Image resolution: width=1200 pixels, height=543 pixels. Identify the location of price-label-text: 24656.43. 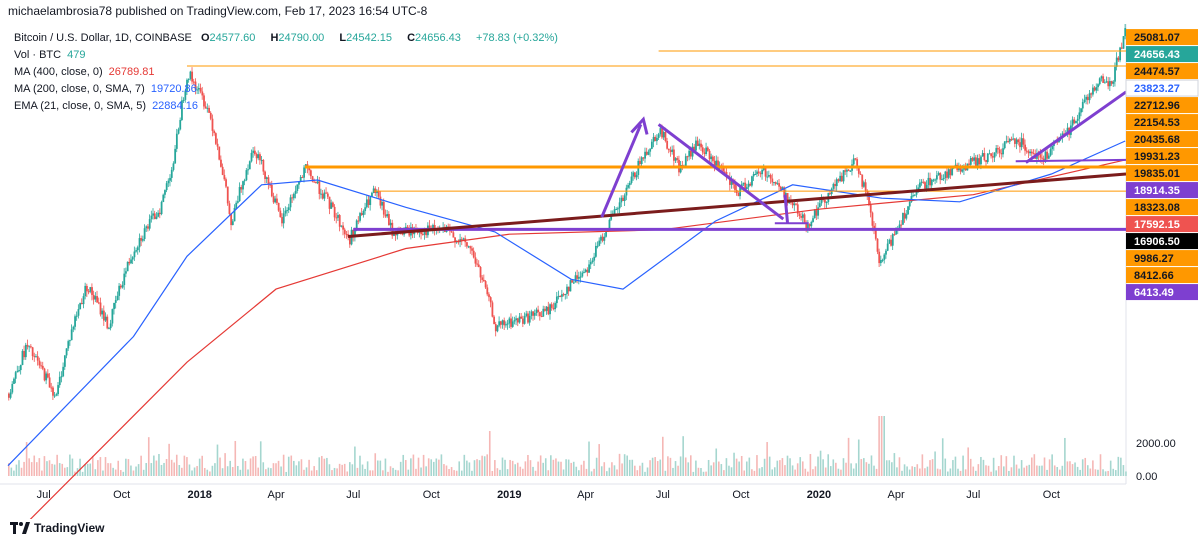
(1157, 55).